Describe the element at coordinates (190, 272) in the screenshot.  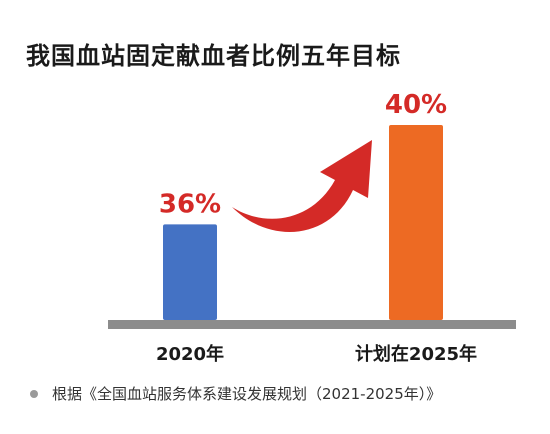
I see `bar-2020` at that location.